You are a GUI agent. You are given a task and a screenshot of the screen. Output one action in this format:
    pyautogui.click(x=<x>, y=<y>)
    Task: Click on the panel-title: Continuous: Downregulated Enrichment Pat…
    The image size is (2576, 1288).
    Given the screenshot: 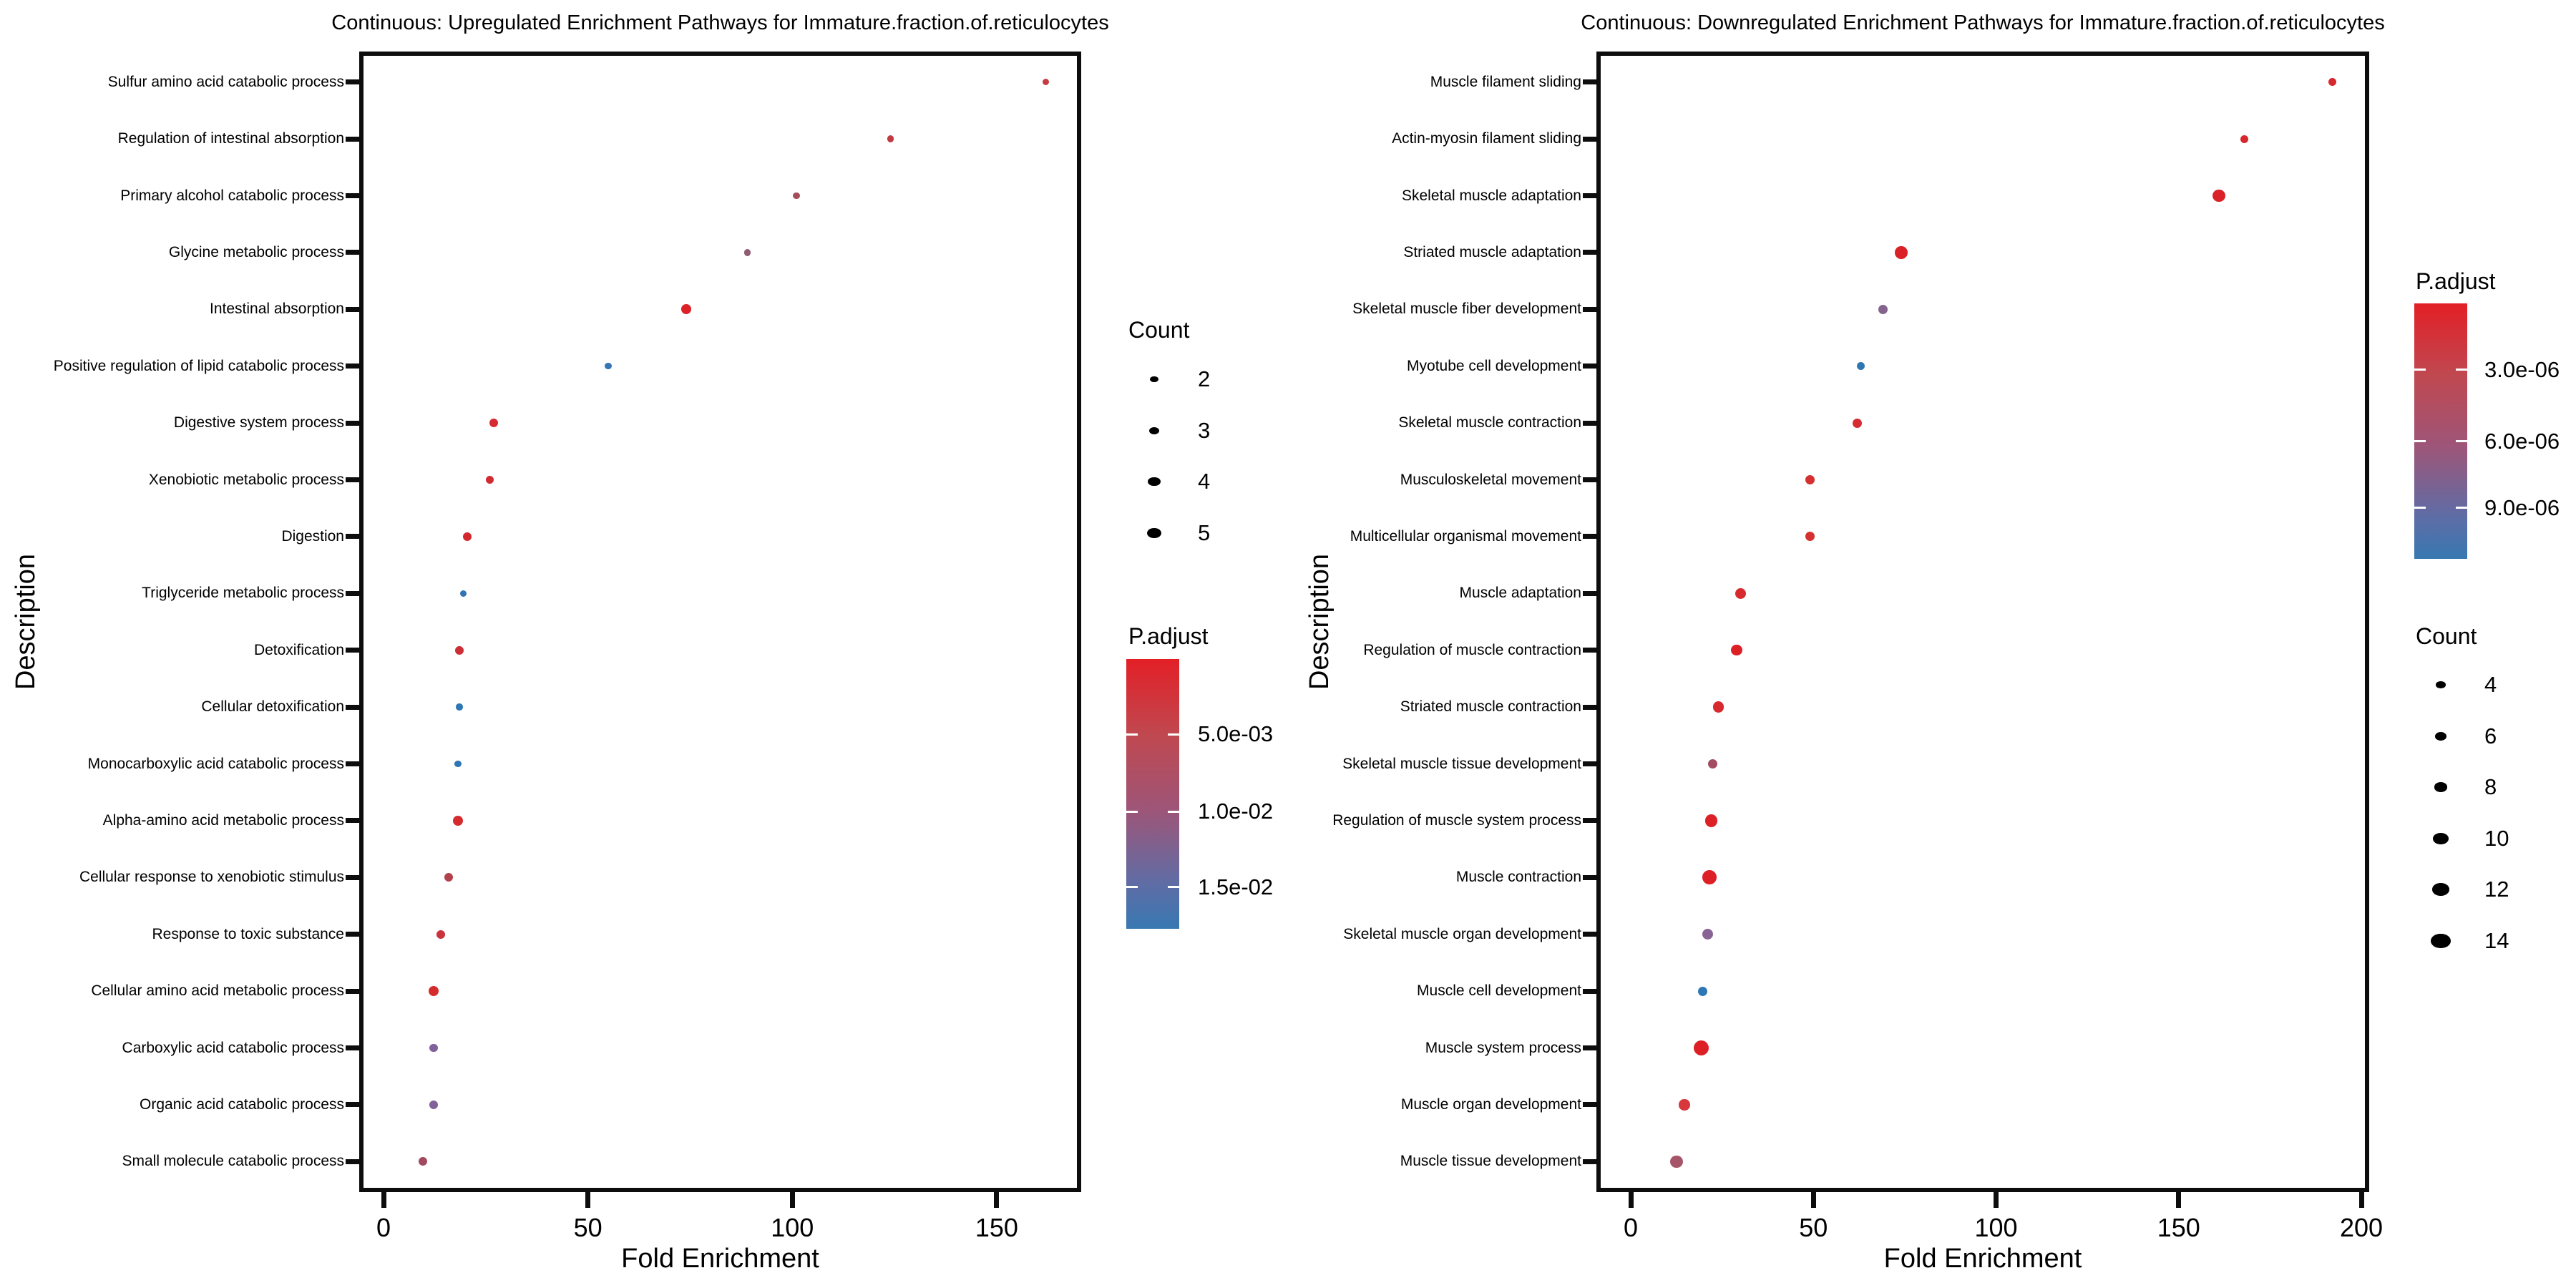 What is the action you would take?
    pyautogui.click(x=1983, y=22)
    